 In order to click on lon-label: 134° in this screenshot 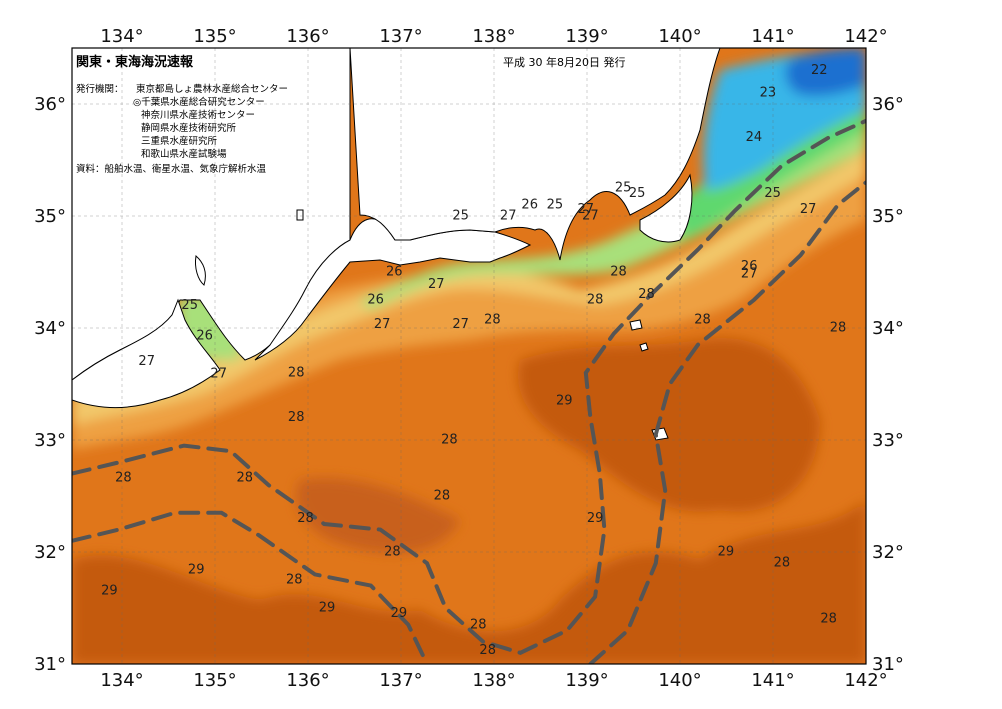, I will do `click(121, 680)`.